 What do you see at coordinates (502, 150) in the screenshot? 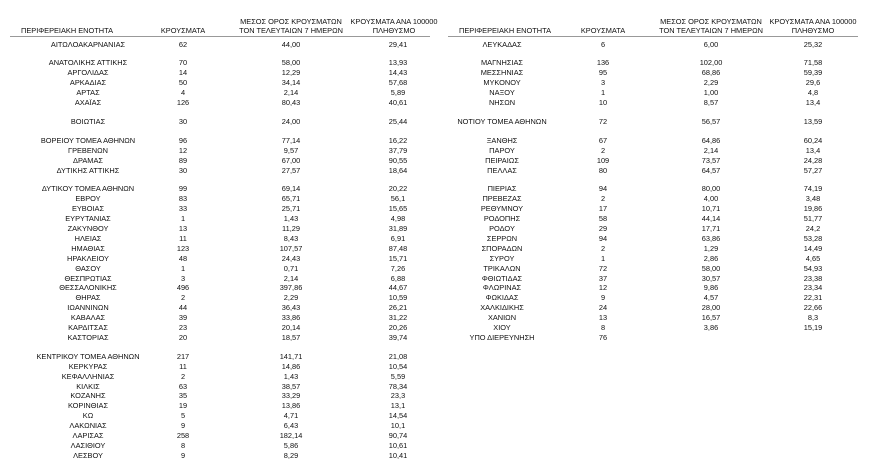
I see `region-name: ΠΑΡΟΥ` at bounding box center [502, 150].